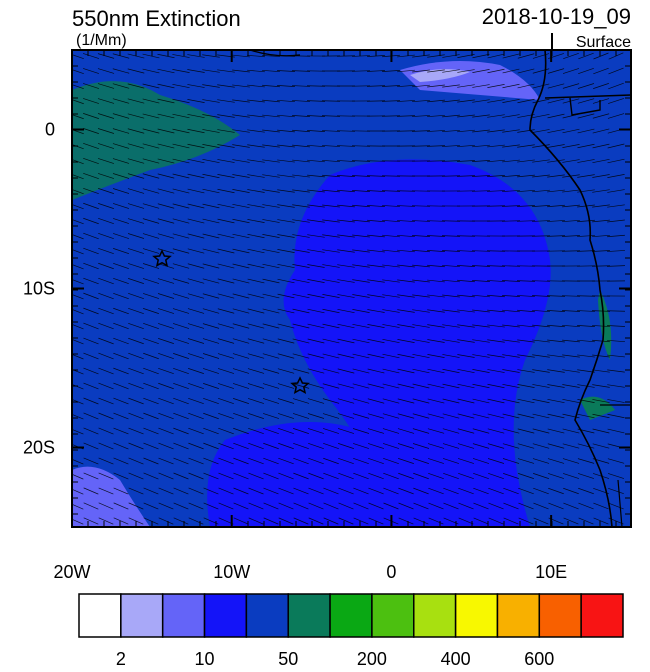  Describe the element at coordinates (39, 448) in the screenshot. I see `lat-tick-label: 20S` at that location.